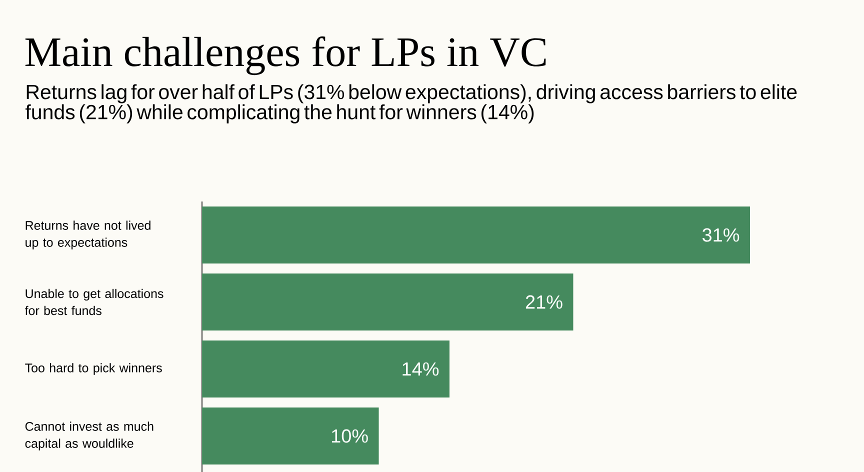  Describe the element at coordinates (93, 369) in the screenshot. I see `y-tick-label: Too hard to pick winners` at that location.